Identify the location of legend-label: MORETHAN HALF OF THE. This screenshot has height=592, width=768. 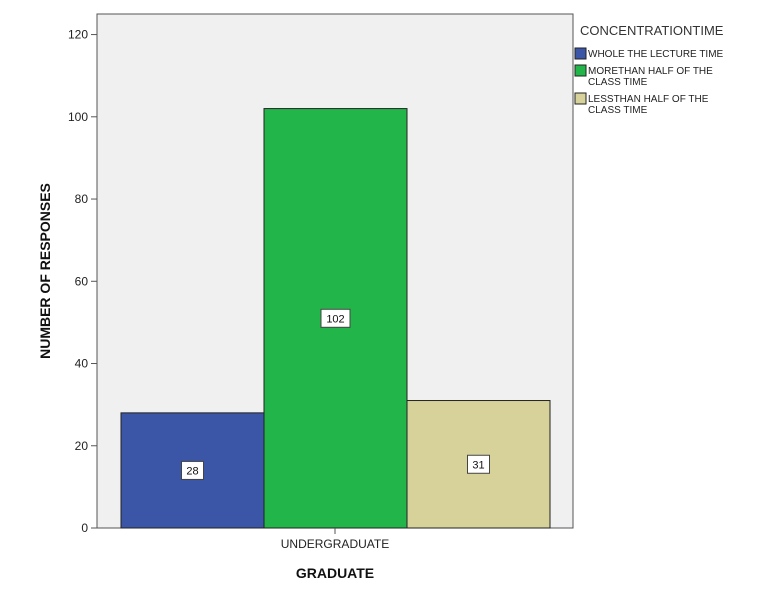
(650, 71).